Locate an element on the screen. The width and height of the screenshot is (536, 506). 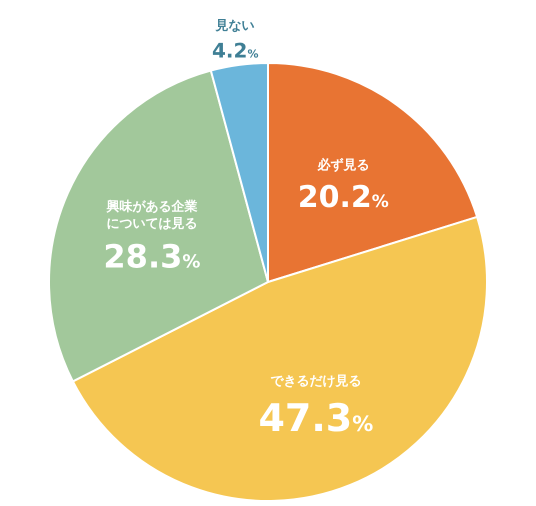
data-label: 4.2% is located at coordinates (235, 50).